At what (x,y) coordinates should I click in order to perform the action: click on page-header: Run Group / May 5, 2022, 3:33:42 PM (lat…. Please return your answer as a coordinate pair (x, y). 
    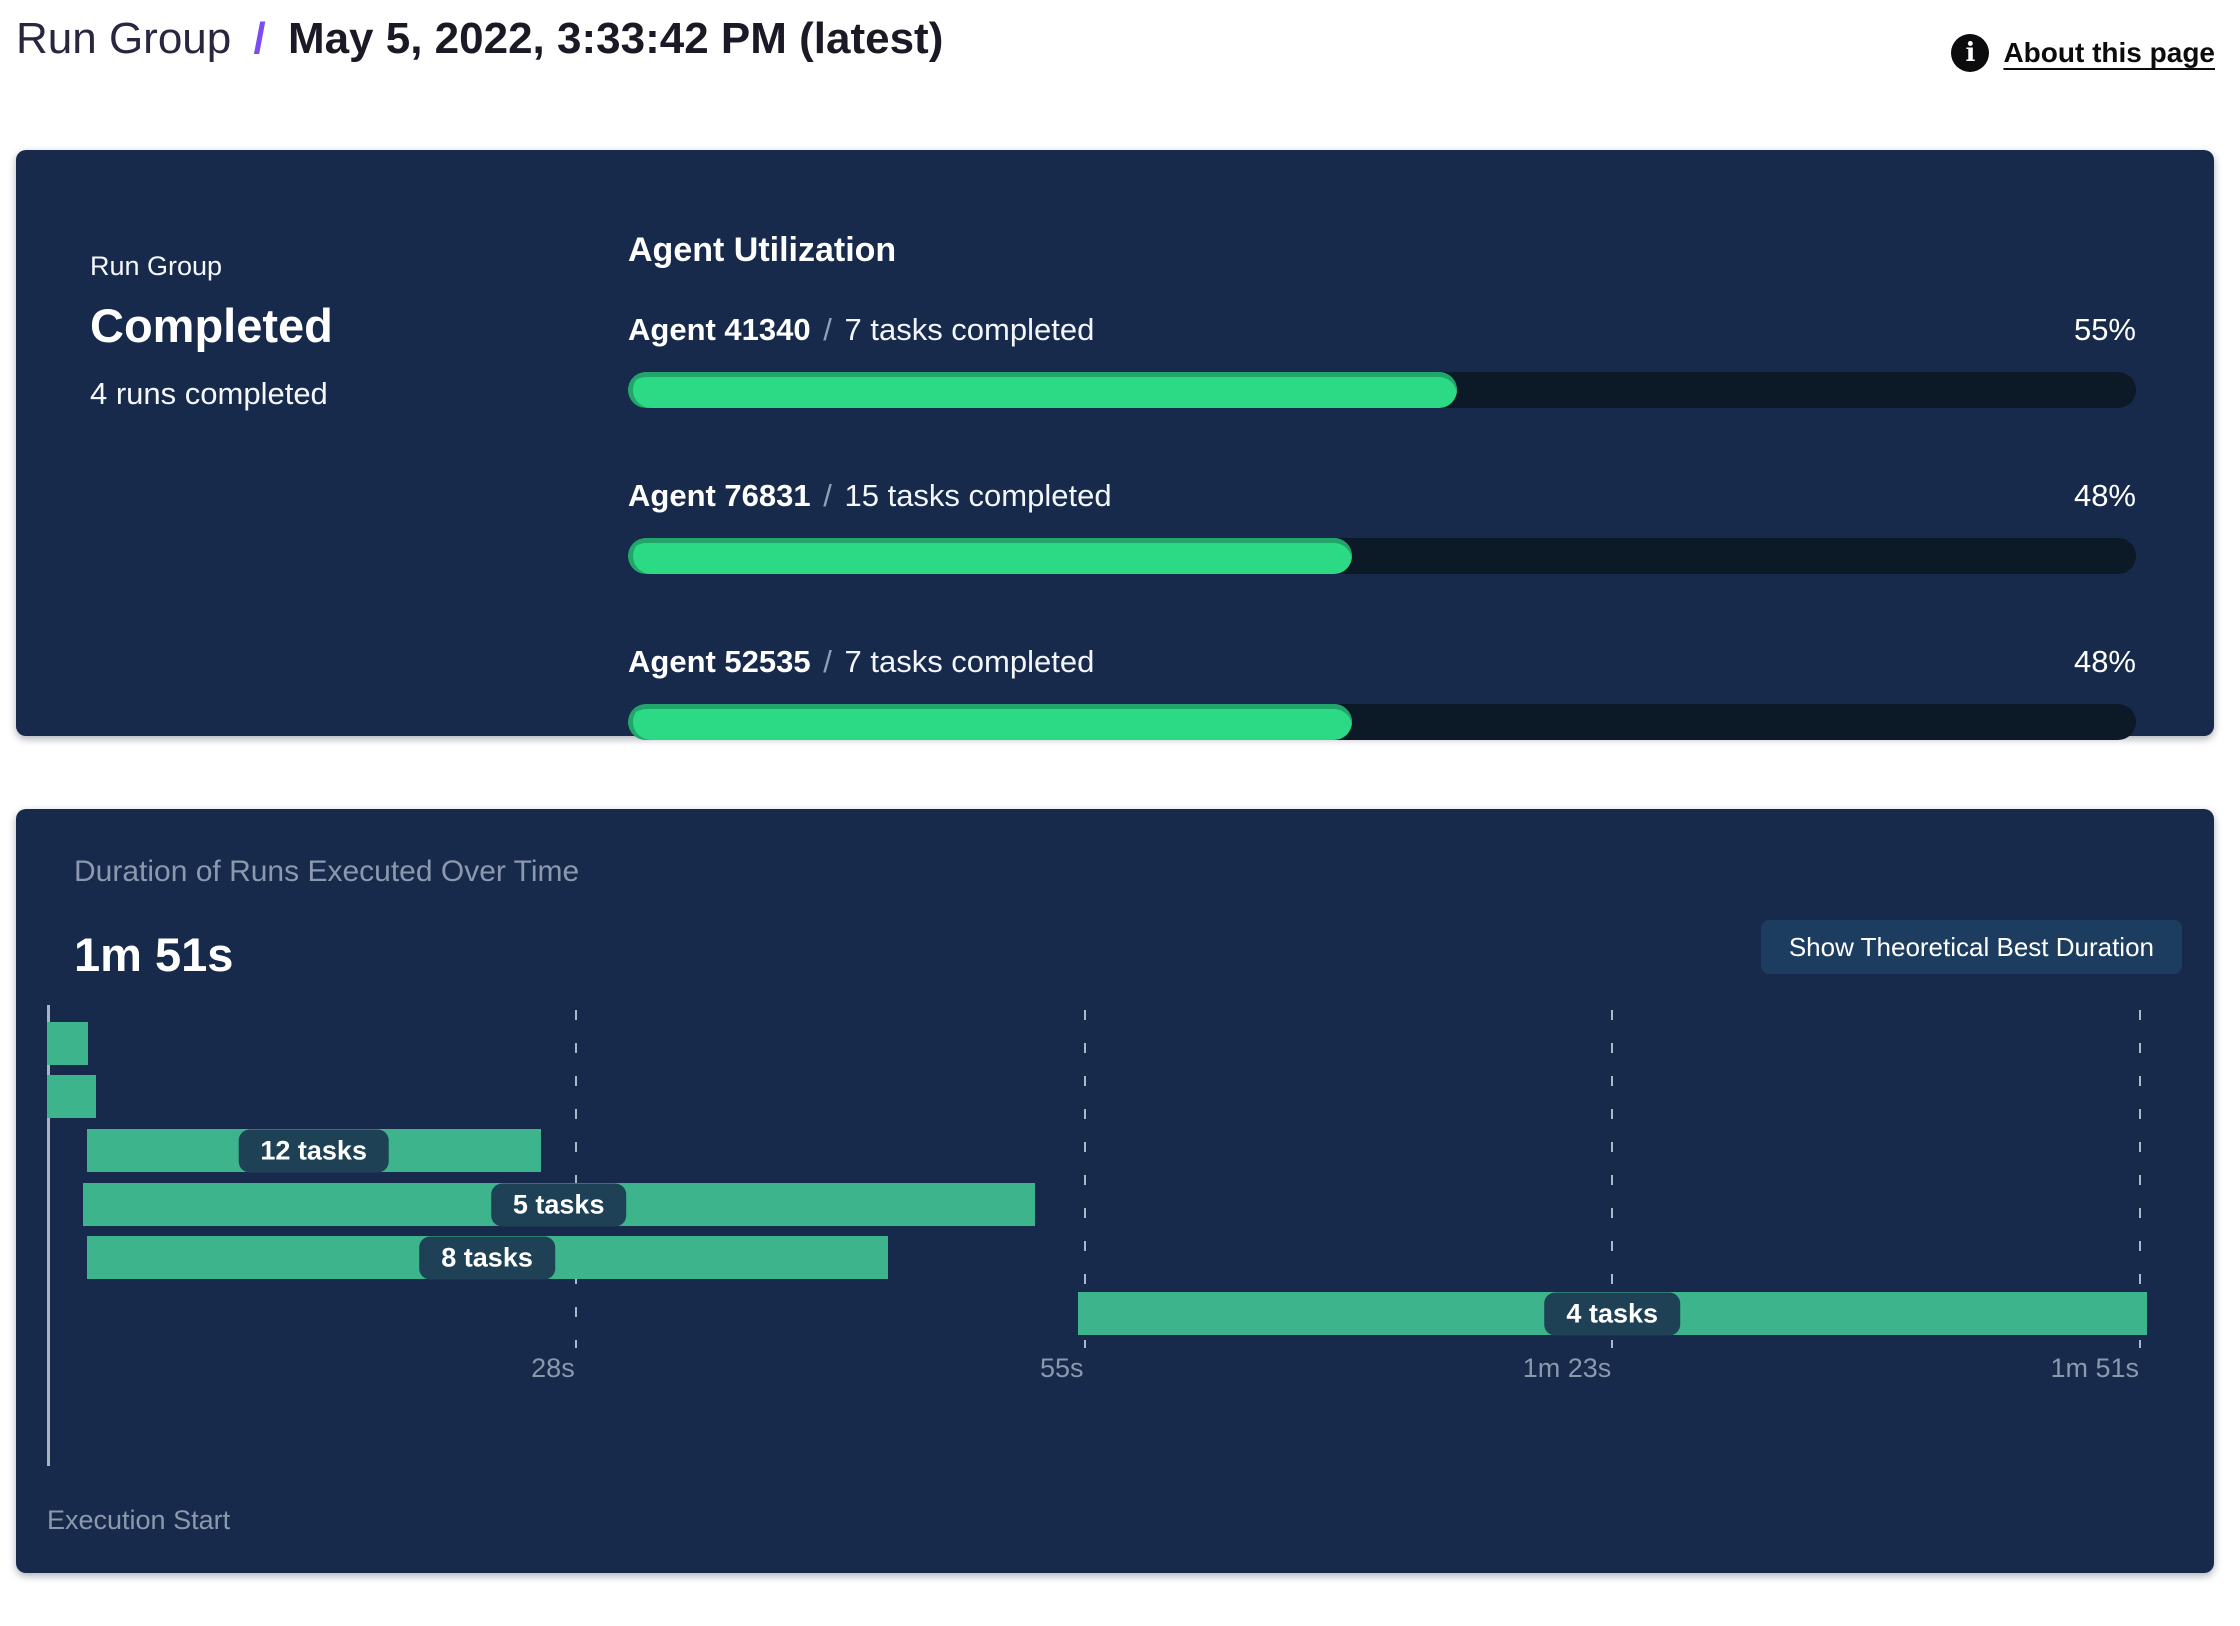
    Looking at the image, I should click on (1115, 48).